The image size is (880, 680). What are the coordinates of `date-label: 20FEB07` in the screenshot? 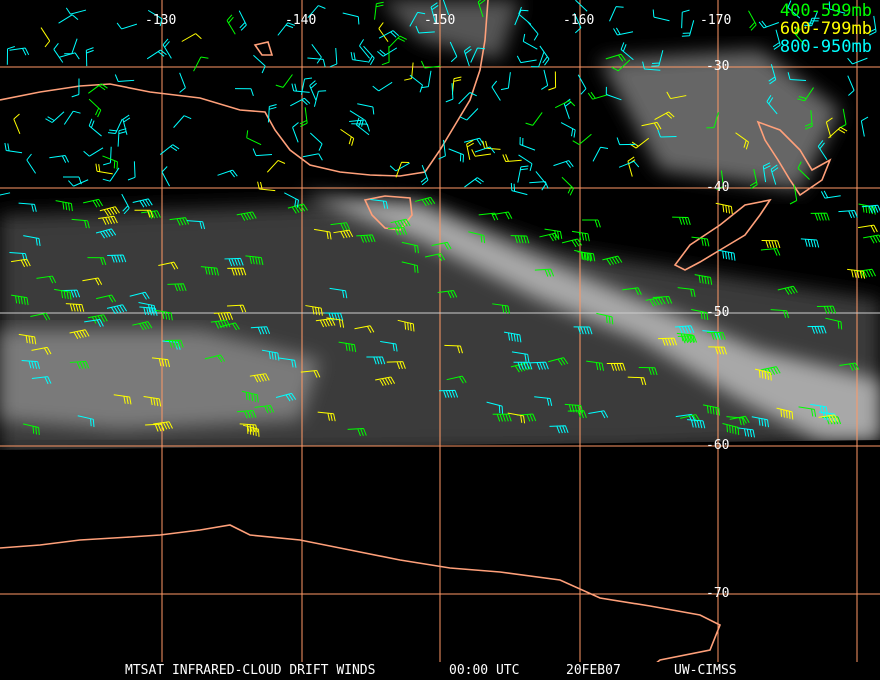 It's located at (593, 670).